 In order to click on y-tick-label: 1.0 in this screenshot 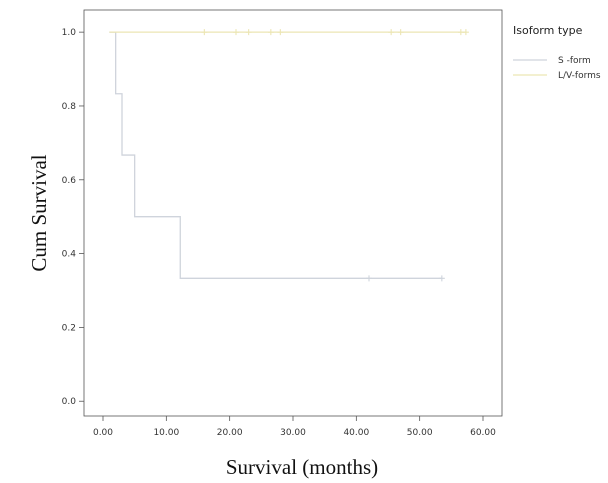, I will do `click(69, 33)`.